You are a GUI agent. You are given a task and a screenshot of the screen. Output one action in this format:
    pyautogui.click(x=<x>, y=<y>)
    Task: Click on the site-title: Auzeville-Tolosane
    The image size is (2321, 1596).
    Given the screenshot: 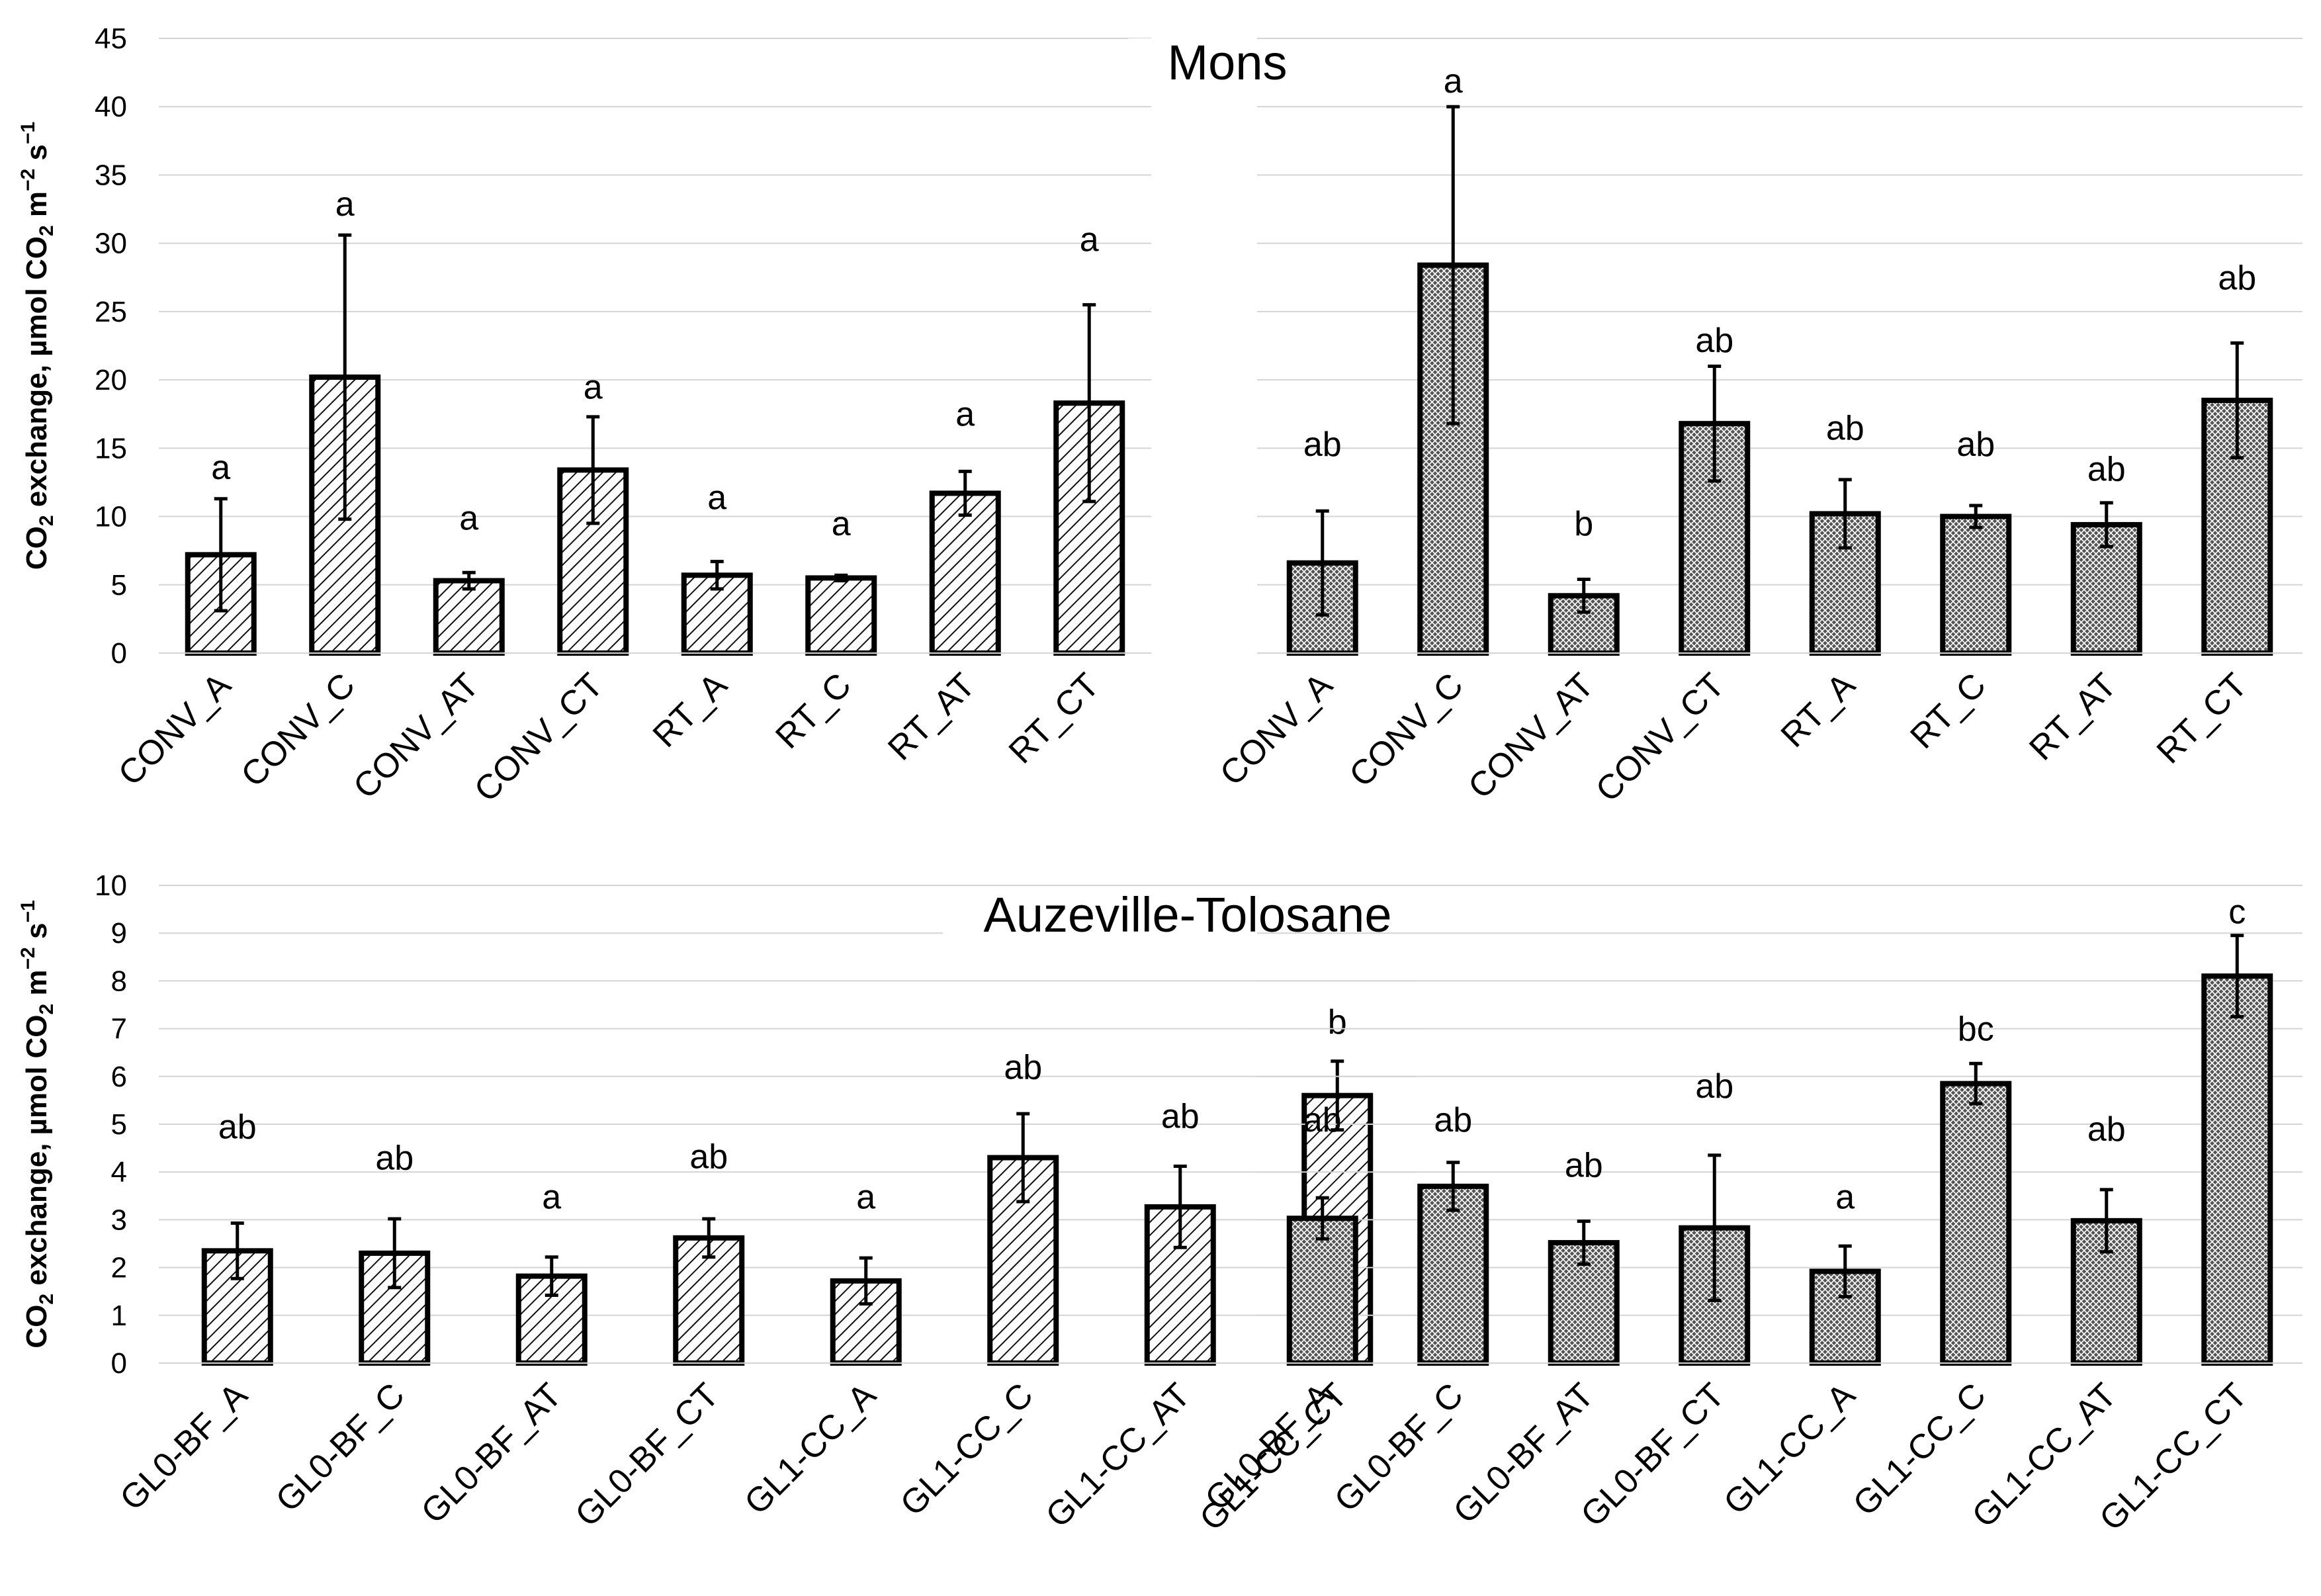 What is the action you would take?
    pyautogui.click(x=1187, y=914)
    